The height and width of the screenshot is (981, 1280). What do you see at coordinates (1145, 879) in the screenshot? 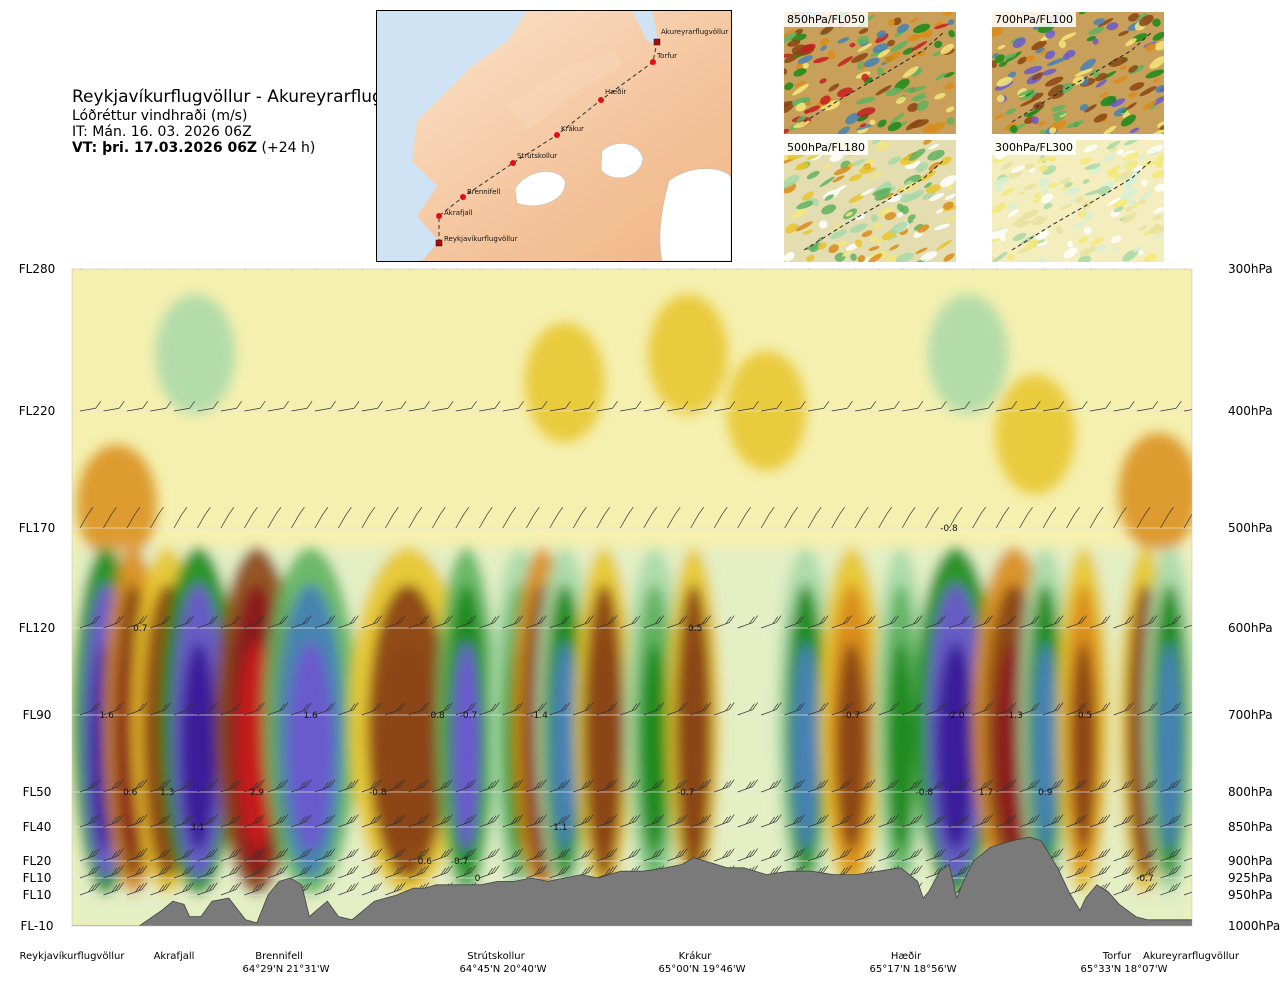
I see `value-label: -0.7` at bounding box center [1145, 879].